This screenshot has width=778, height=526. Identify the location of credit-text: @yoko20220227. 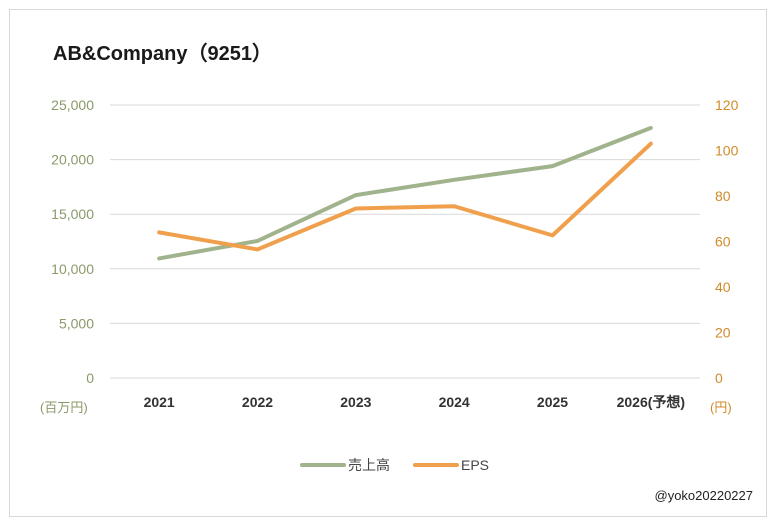
(704, 495).